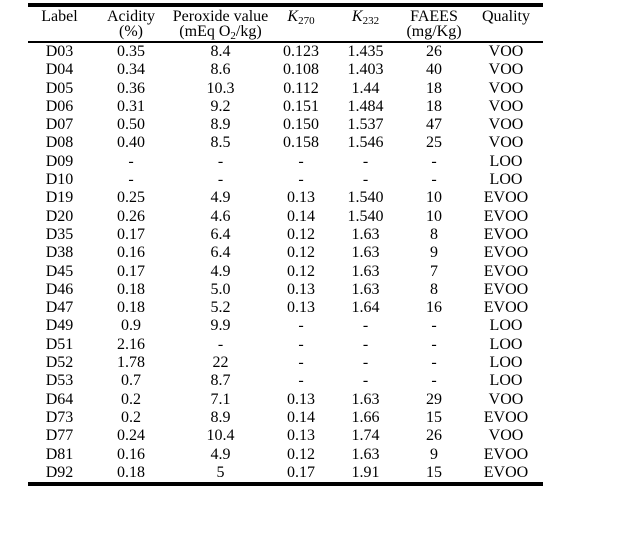 The height and width of the screenshot is (534, 640). Describe the element at coordinates (59, 436) in the screenshot. I see `cell-label: D77` at that location.